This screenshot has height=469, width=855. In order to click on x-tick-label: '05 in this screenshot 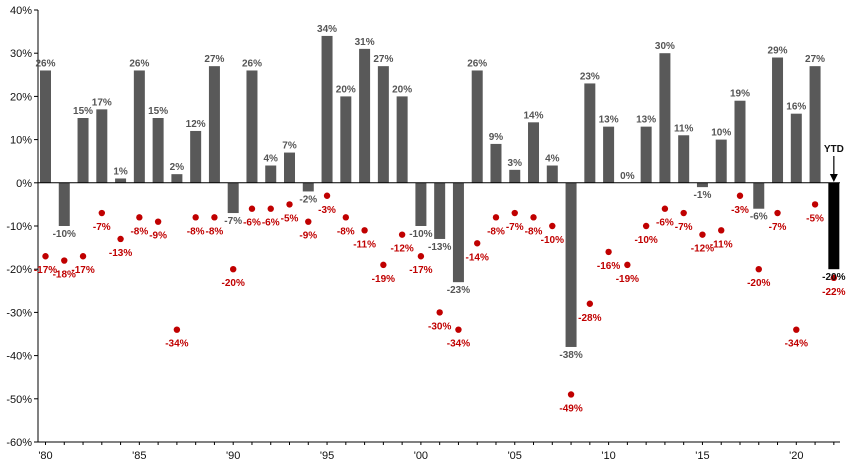, I will do `click(515, 456)`.